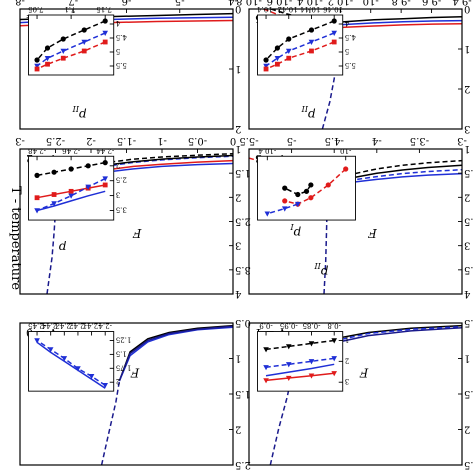 This screenshot has height=474, width=474. What do you see at coordinates (467, 358) in the screenshot?
I see `panel-5-y-tick-label-1: 1` at bounding box center [467, 358].